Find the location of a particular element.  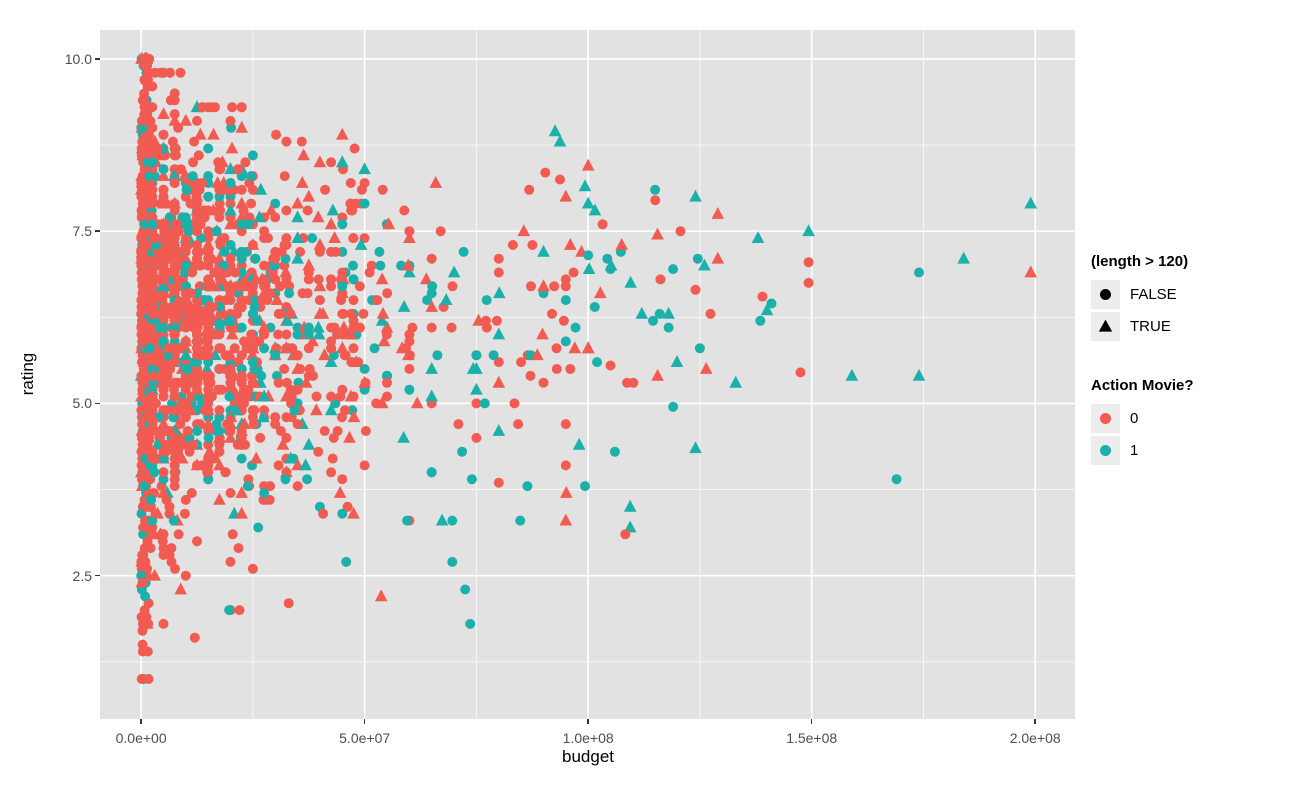

legend-item-action-0: 0 is located at coordinates (1186, 418).